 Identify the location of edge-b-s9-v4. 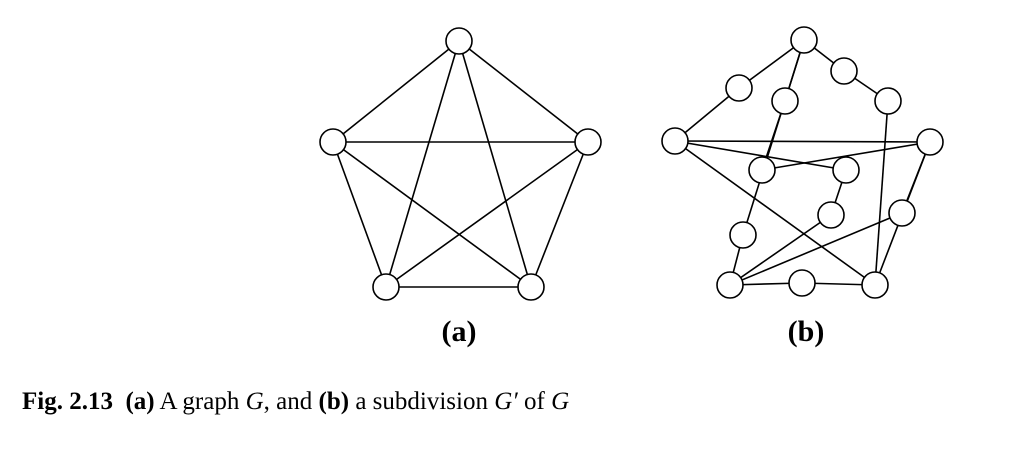
(816, 249).